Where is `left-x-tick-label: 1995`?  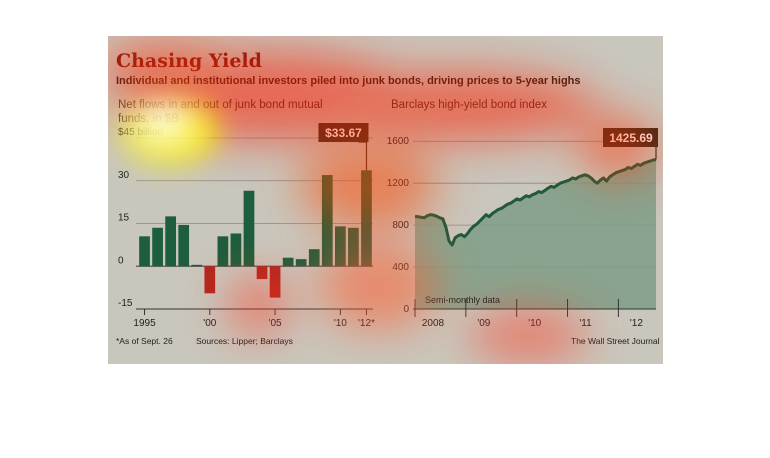 left-x-tick-label: 1995 is located at coordinates (144, 323).